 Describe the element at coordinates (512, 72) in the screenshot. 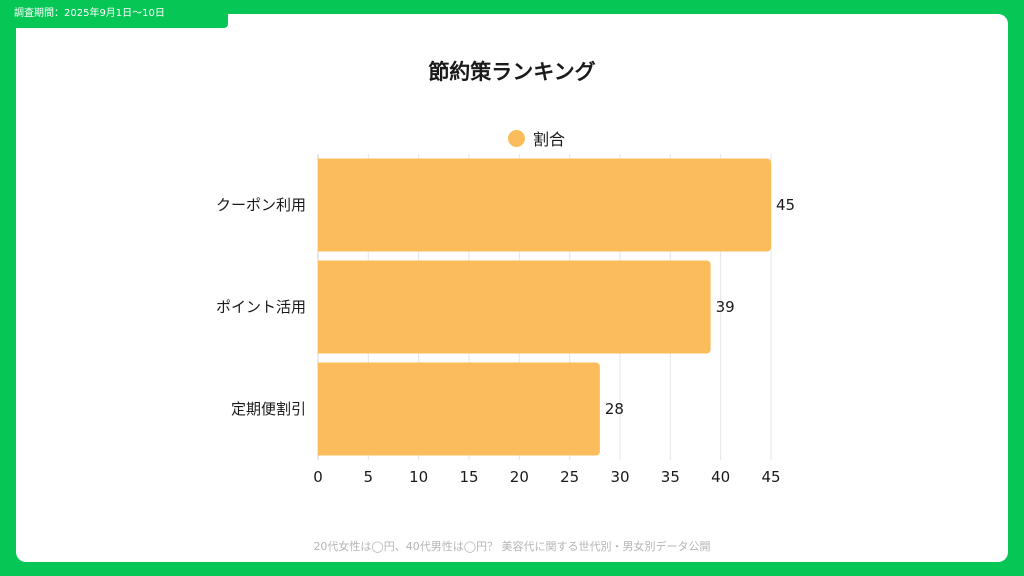

I see `chart-title: 節約策ランキング` at that location.